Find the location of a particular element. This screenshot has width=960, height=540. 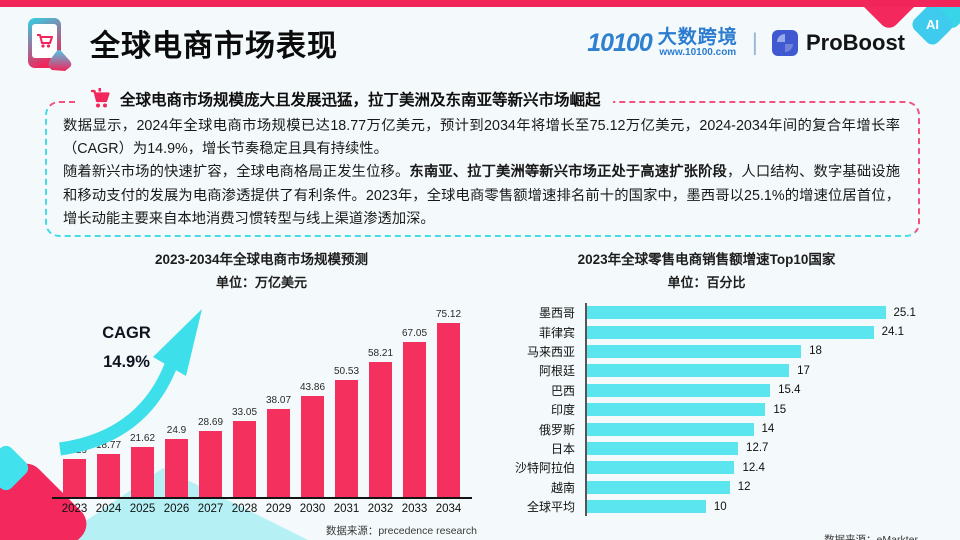

country-label: 墨西哥 is located at coordinates (556, 313).